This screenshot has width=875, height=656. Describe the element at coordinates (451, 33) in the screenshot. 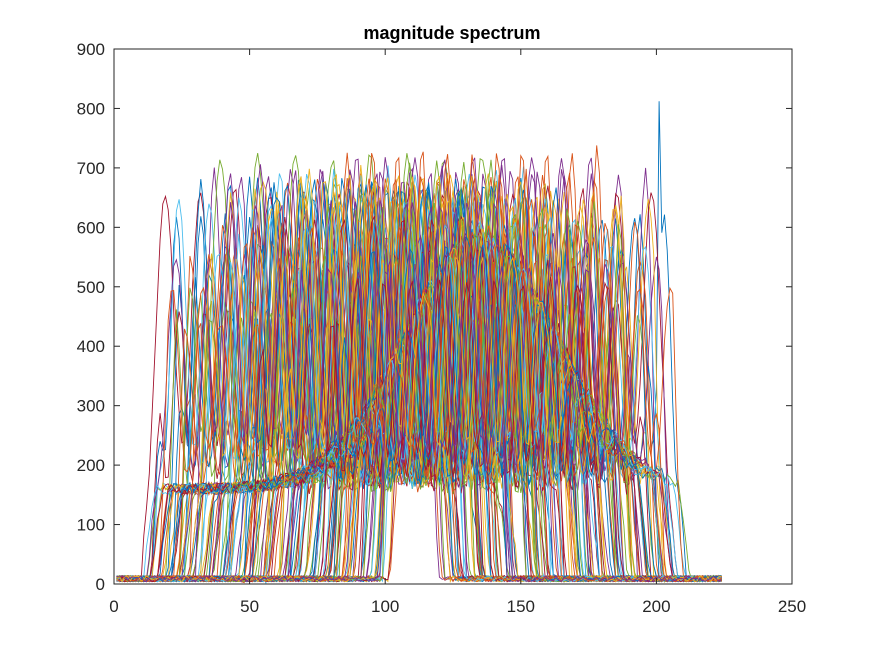

I see `chart-title: magnitude spectrum` at that location.